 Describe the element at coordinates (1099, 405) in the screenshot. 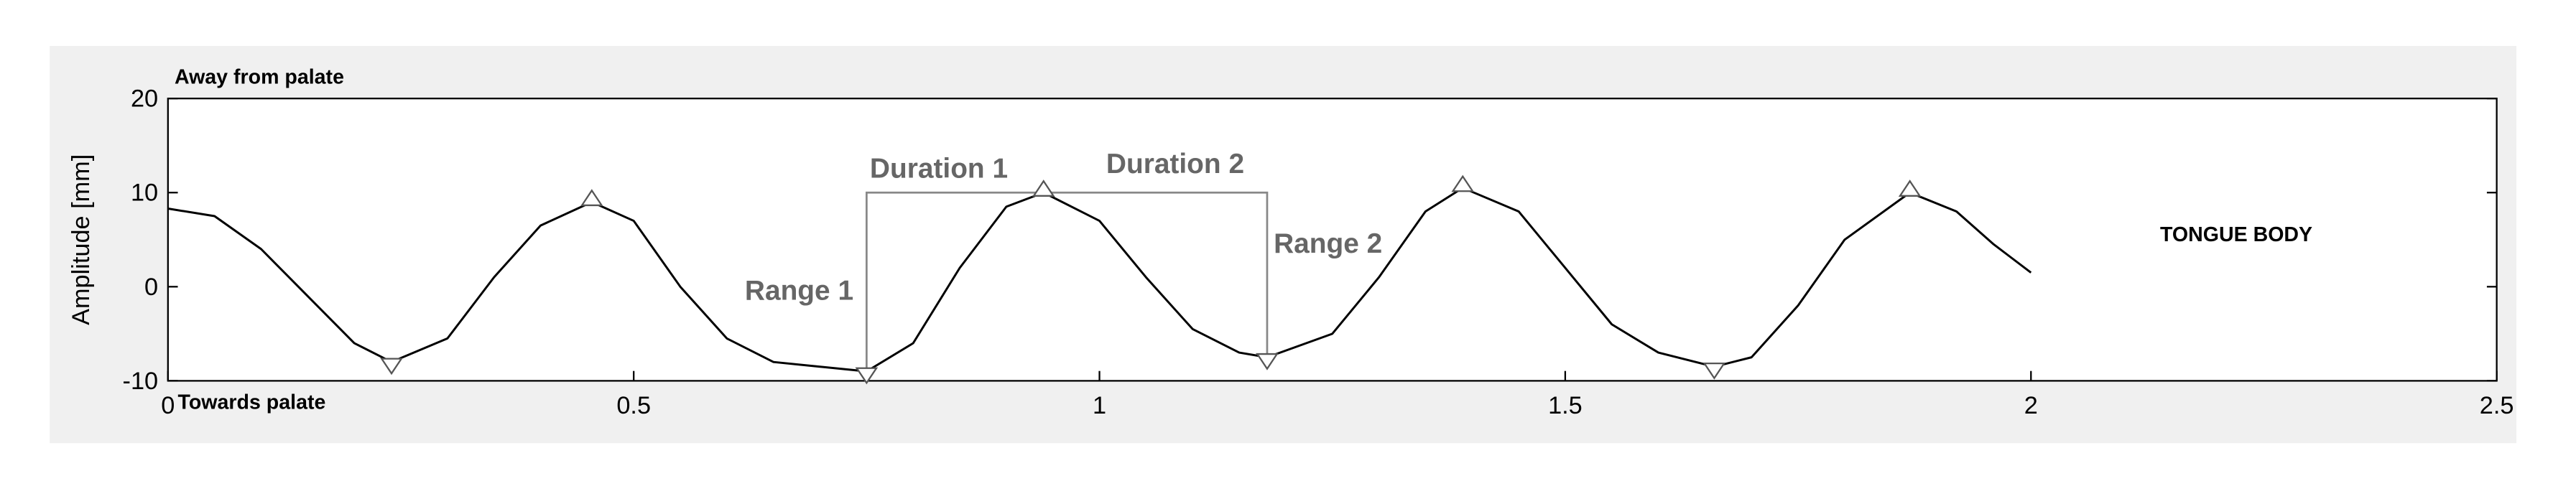

I see `x-tick-label: 1` at that location.